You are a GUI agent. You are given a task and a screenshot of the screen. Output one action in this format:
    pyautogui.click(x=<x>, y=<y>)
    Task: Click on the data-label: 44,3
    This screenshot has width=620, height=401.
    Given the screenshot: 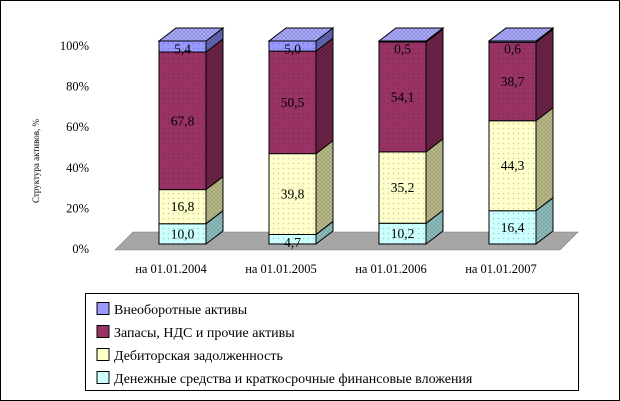 What is the action you would take?
    pyautogui.click(x=513, y=165)
    